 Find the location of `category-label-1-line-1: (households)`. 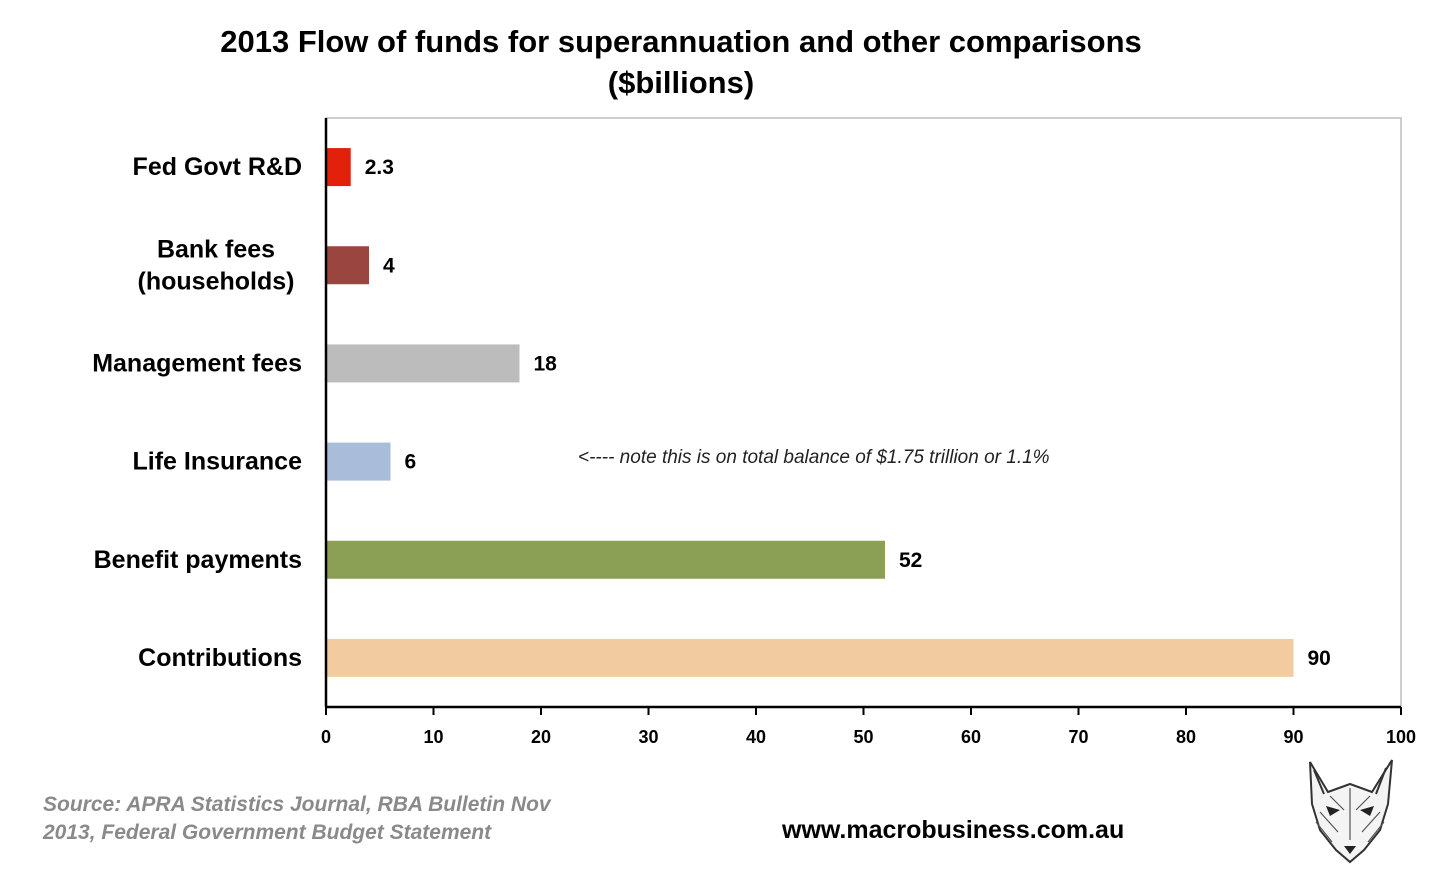

category-label-1-line-1: (households) is located at coordinates (216, 281).